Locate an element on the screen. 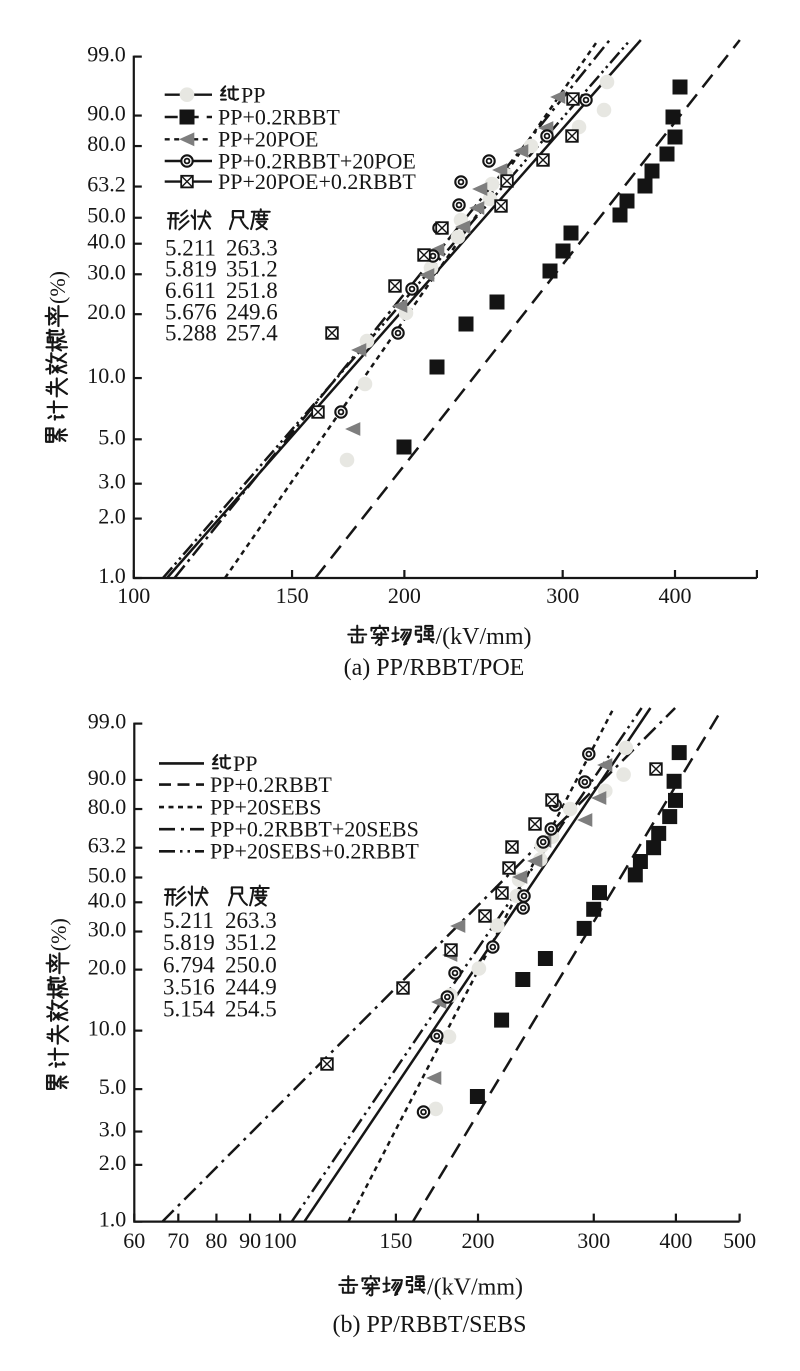 This screenshot has height=1371, width=800. svg-text: (b) PP/RBBT/SEBS is located at coordinates (429, 1325).